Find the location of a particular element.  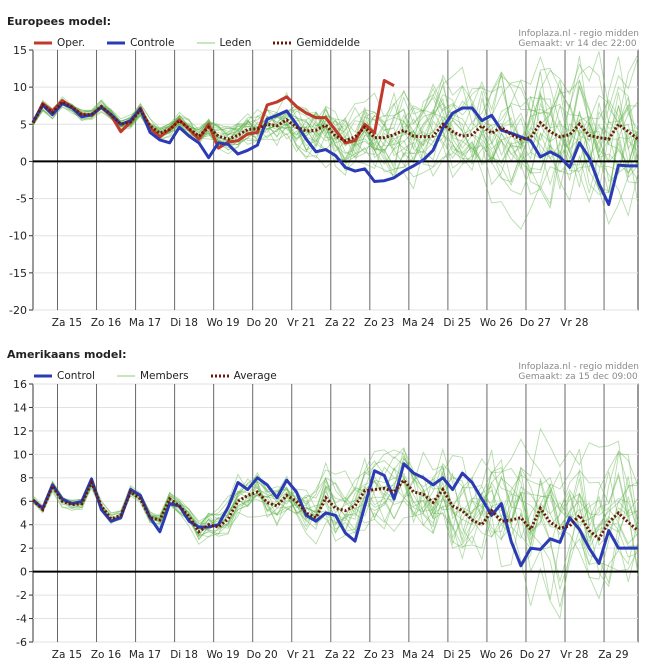

y-tick-label: -15 is located at coordinates (18, 273).